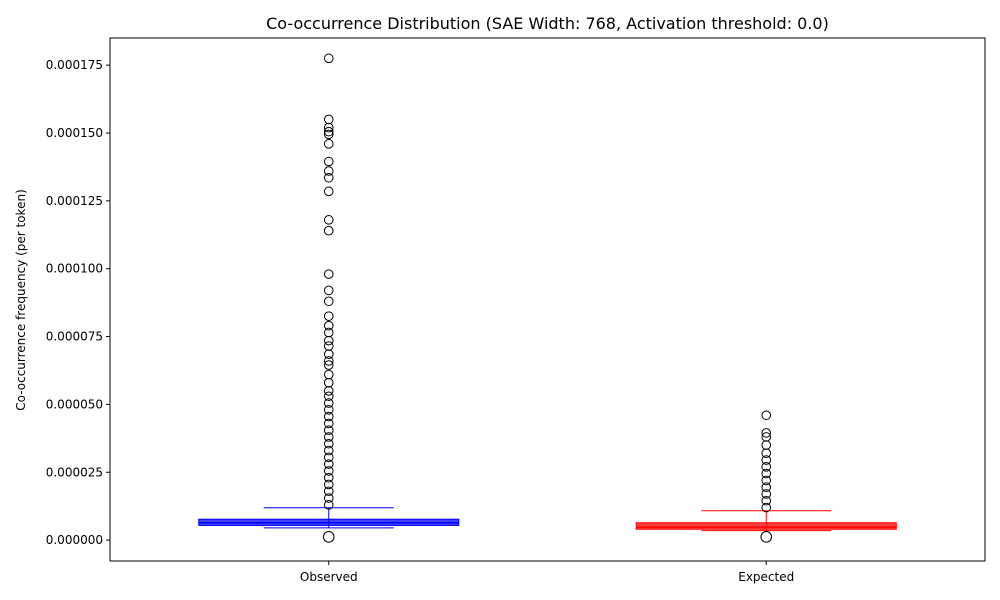  I want to click on y-tick-label: 0.000025, so click(74, 472).